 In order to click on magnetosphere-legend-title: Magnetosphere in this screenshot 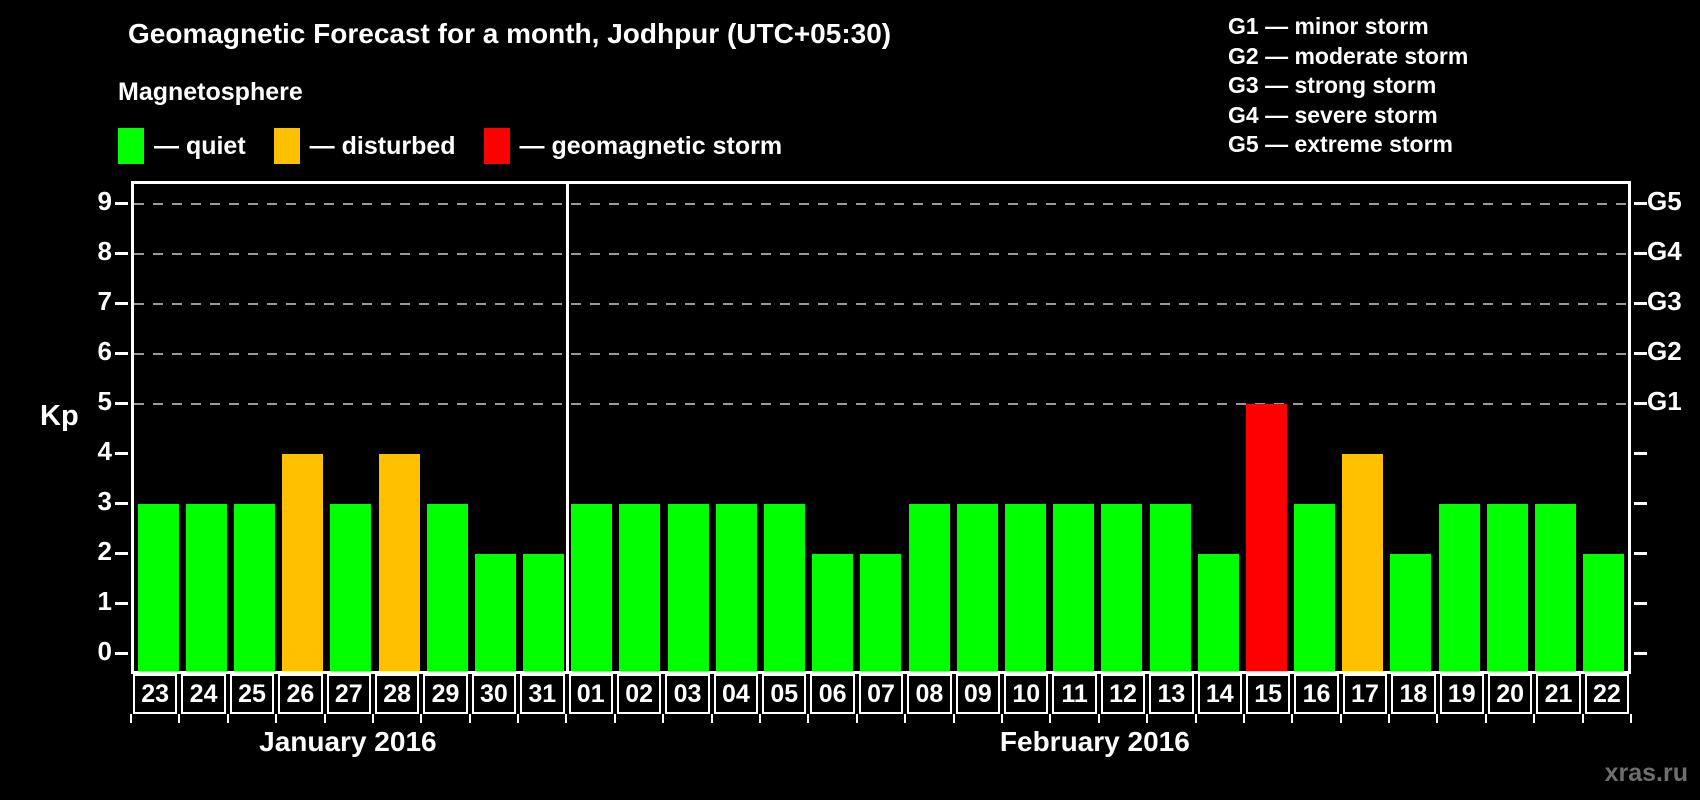, I will do `click(210, 92)`.